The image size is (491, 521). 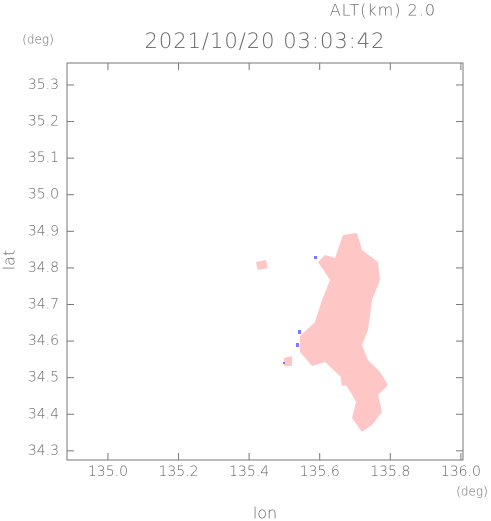 I want to click on y-unit: (deg), so click(x=38, y=40).